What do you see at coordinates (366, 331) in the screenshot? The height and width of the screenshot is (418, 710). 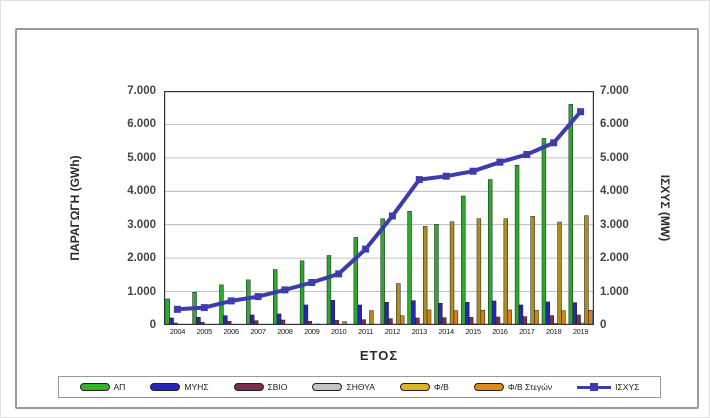 I see `x-tick-2011: 2011` at bounding box center [366, 331].